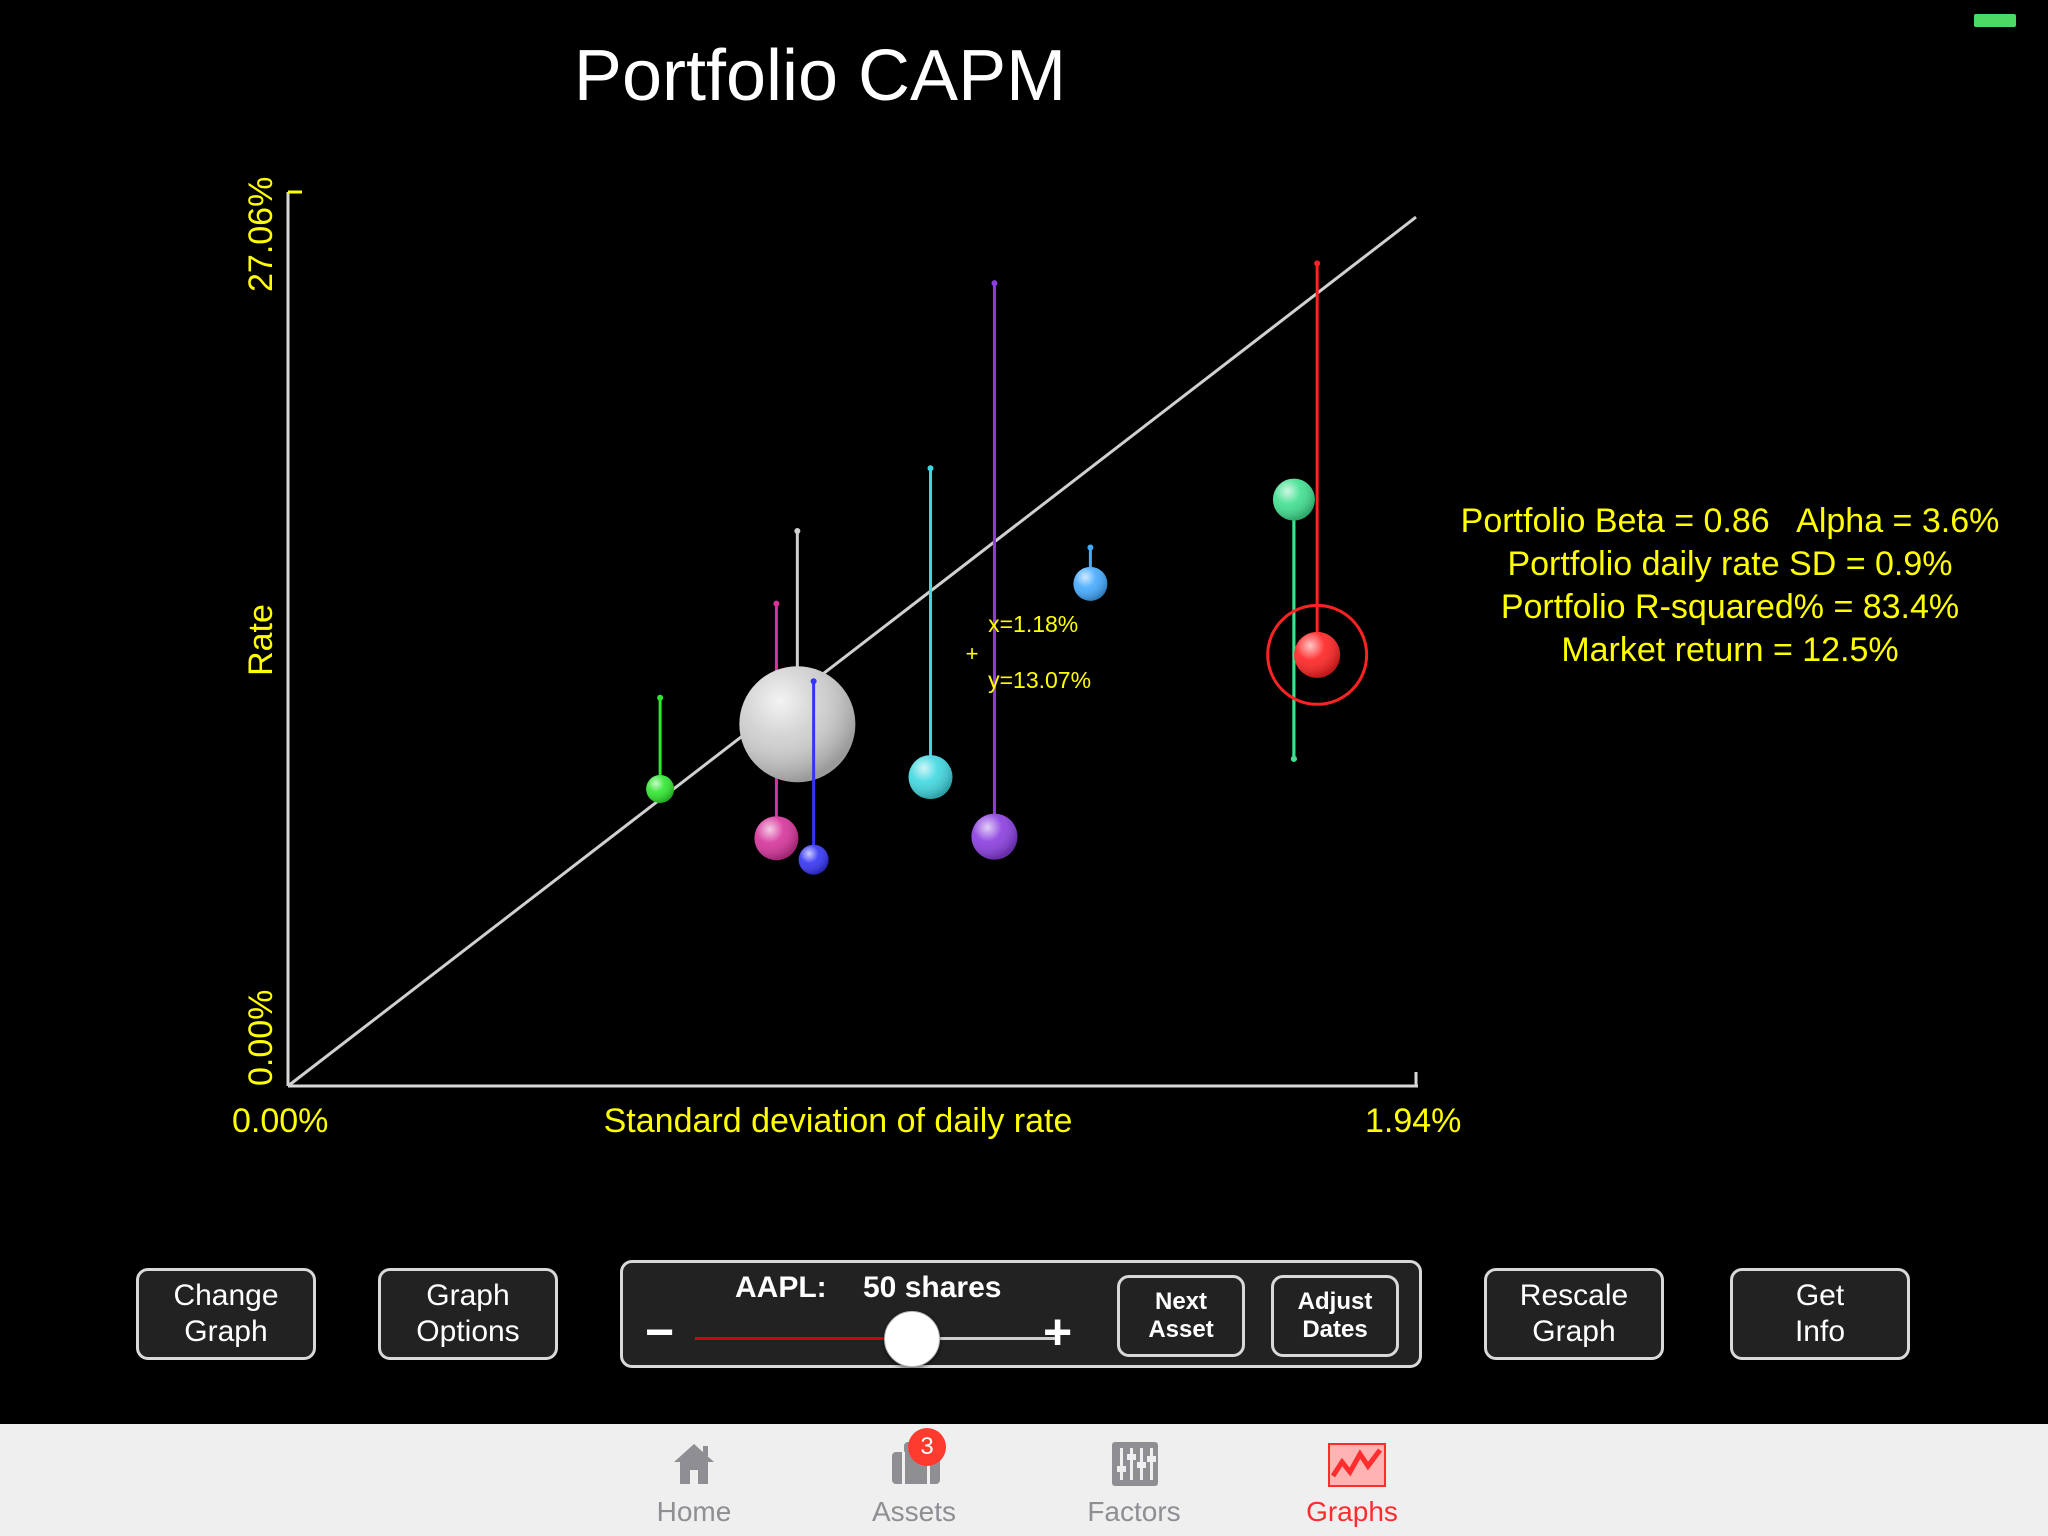 This screenshot has height=1536, width=2048. I want to click on slider-track-filled, so click(803, 1338).